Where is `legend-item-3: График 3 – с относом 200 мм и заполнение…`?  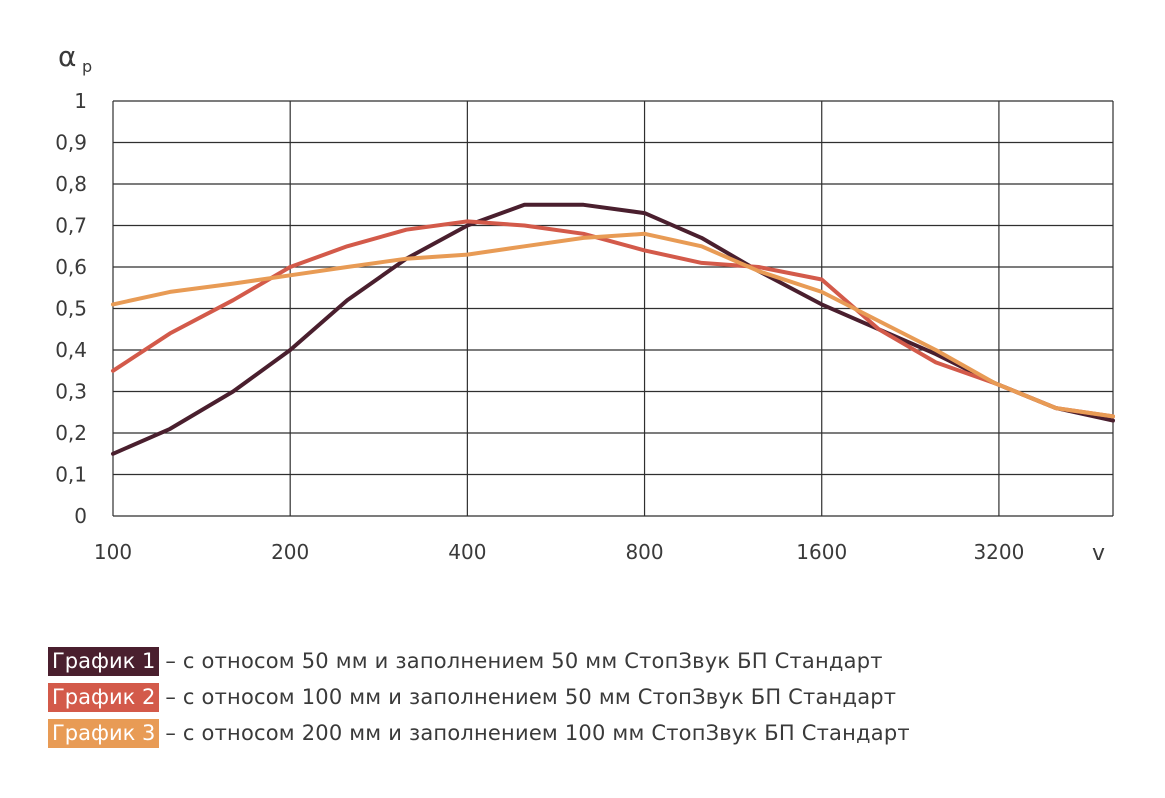
legend-item-3: График 3 – с относом 200 мм и заполнение… is located at coordinates (479, 733).